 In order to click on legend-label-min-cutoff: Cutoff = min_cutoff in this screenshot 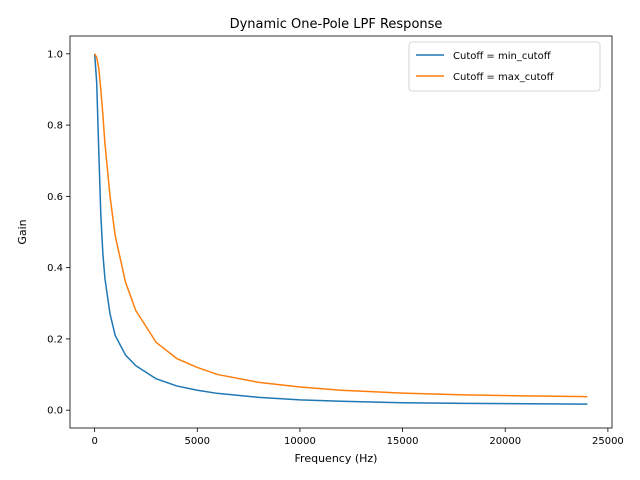, I will do `click(502, 56)`.